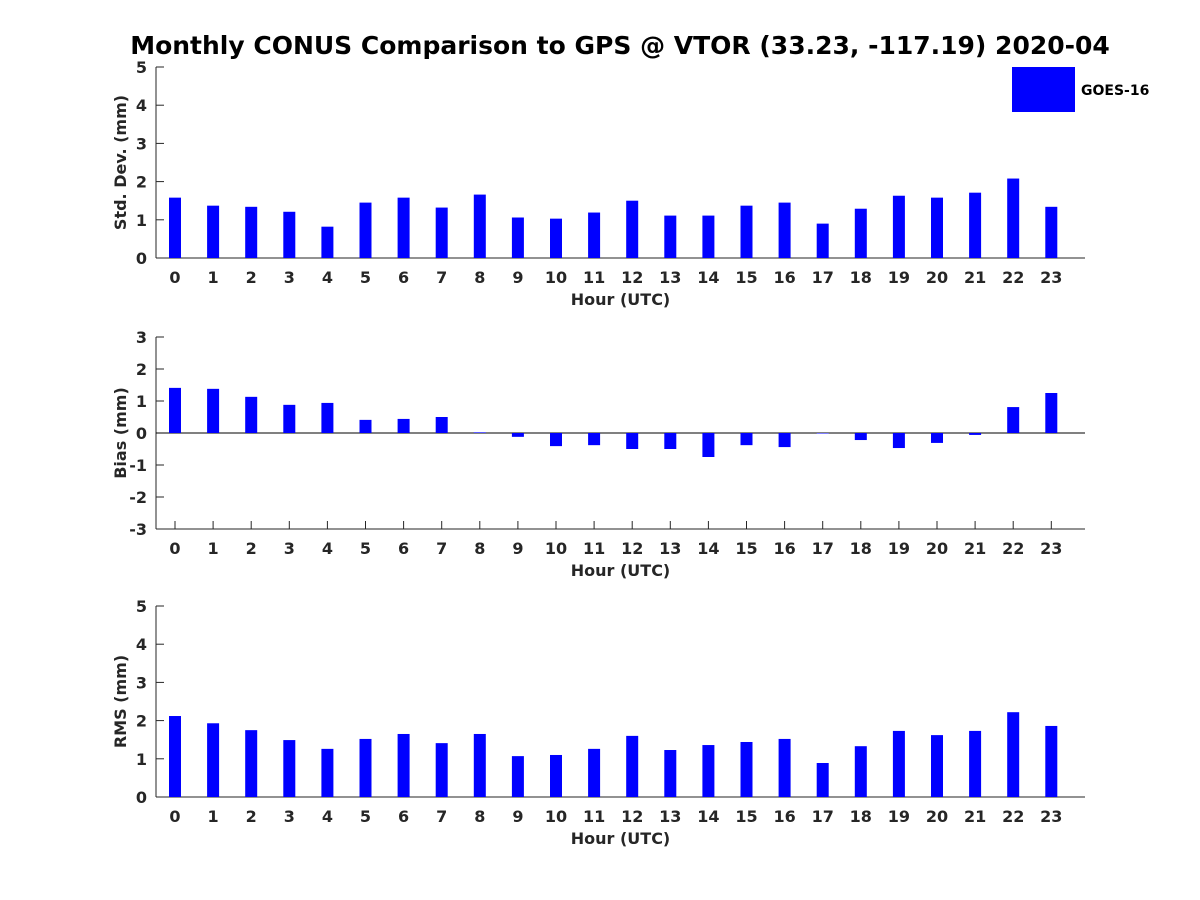 The image size is (1200, 900). What do you see at coordinates (975, 277) in the screenshot?
I see `x-tick-label: 21` at bounding box center [975, 277].